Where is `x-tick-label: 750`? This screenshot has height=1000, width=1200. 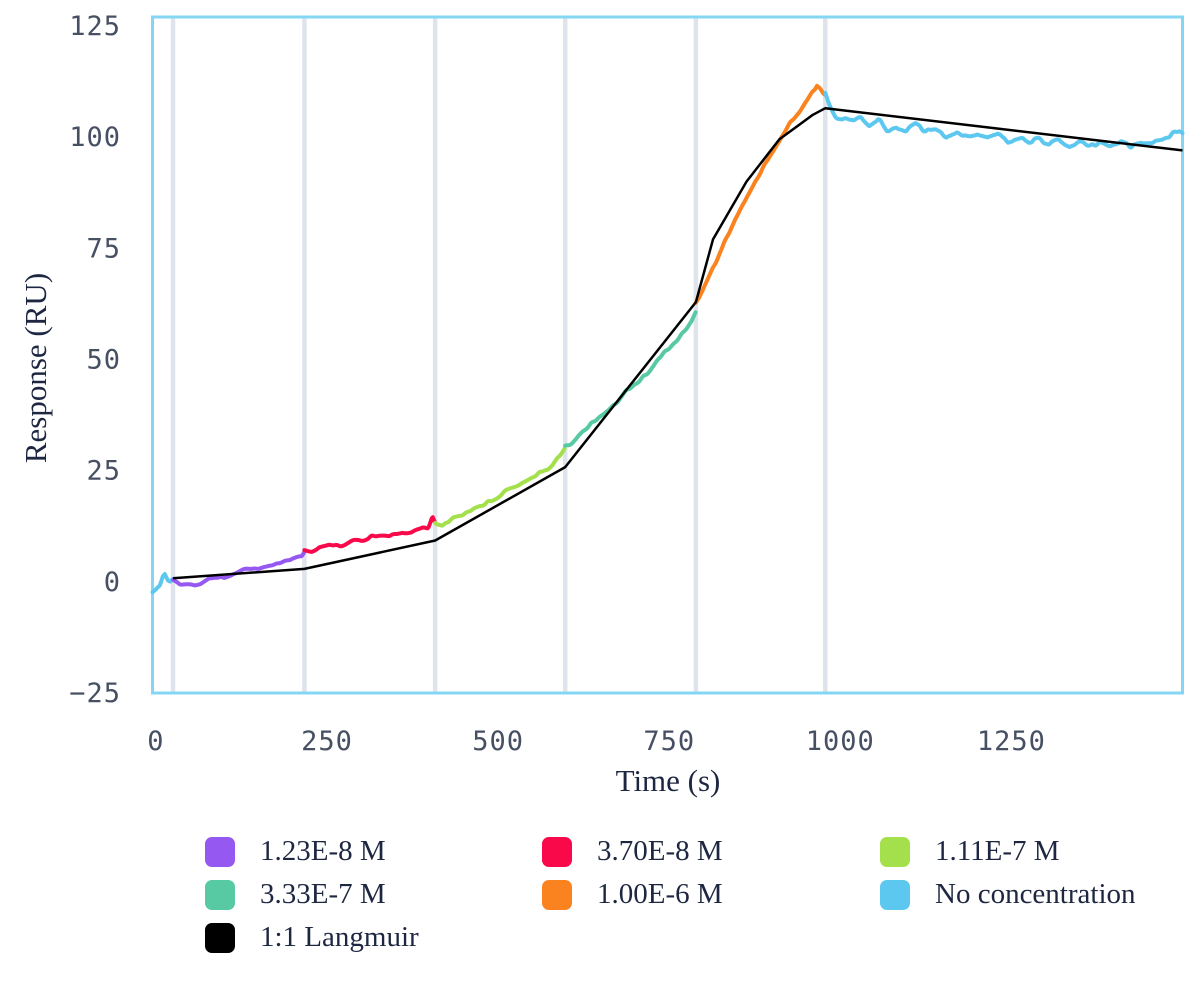
x-tick-label: 750 is located at coordinates (669, 741).